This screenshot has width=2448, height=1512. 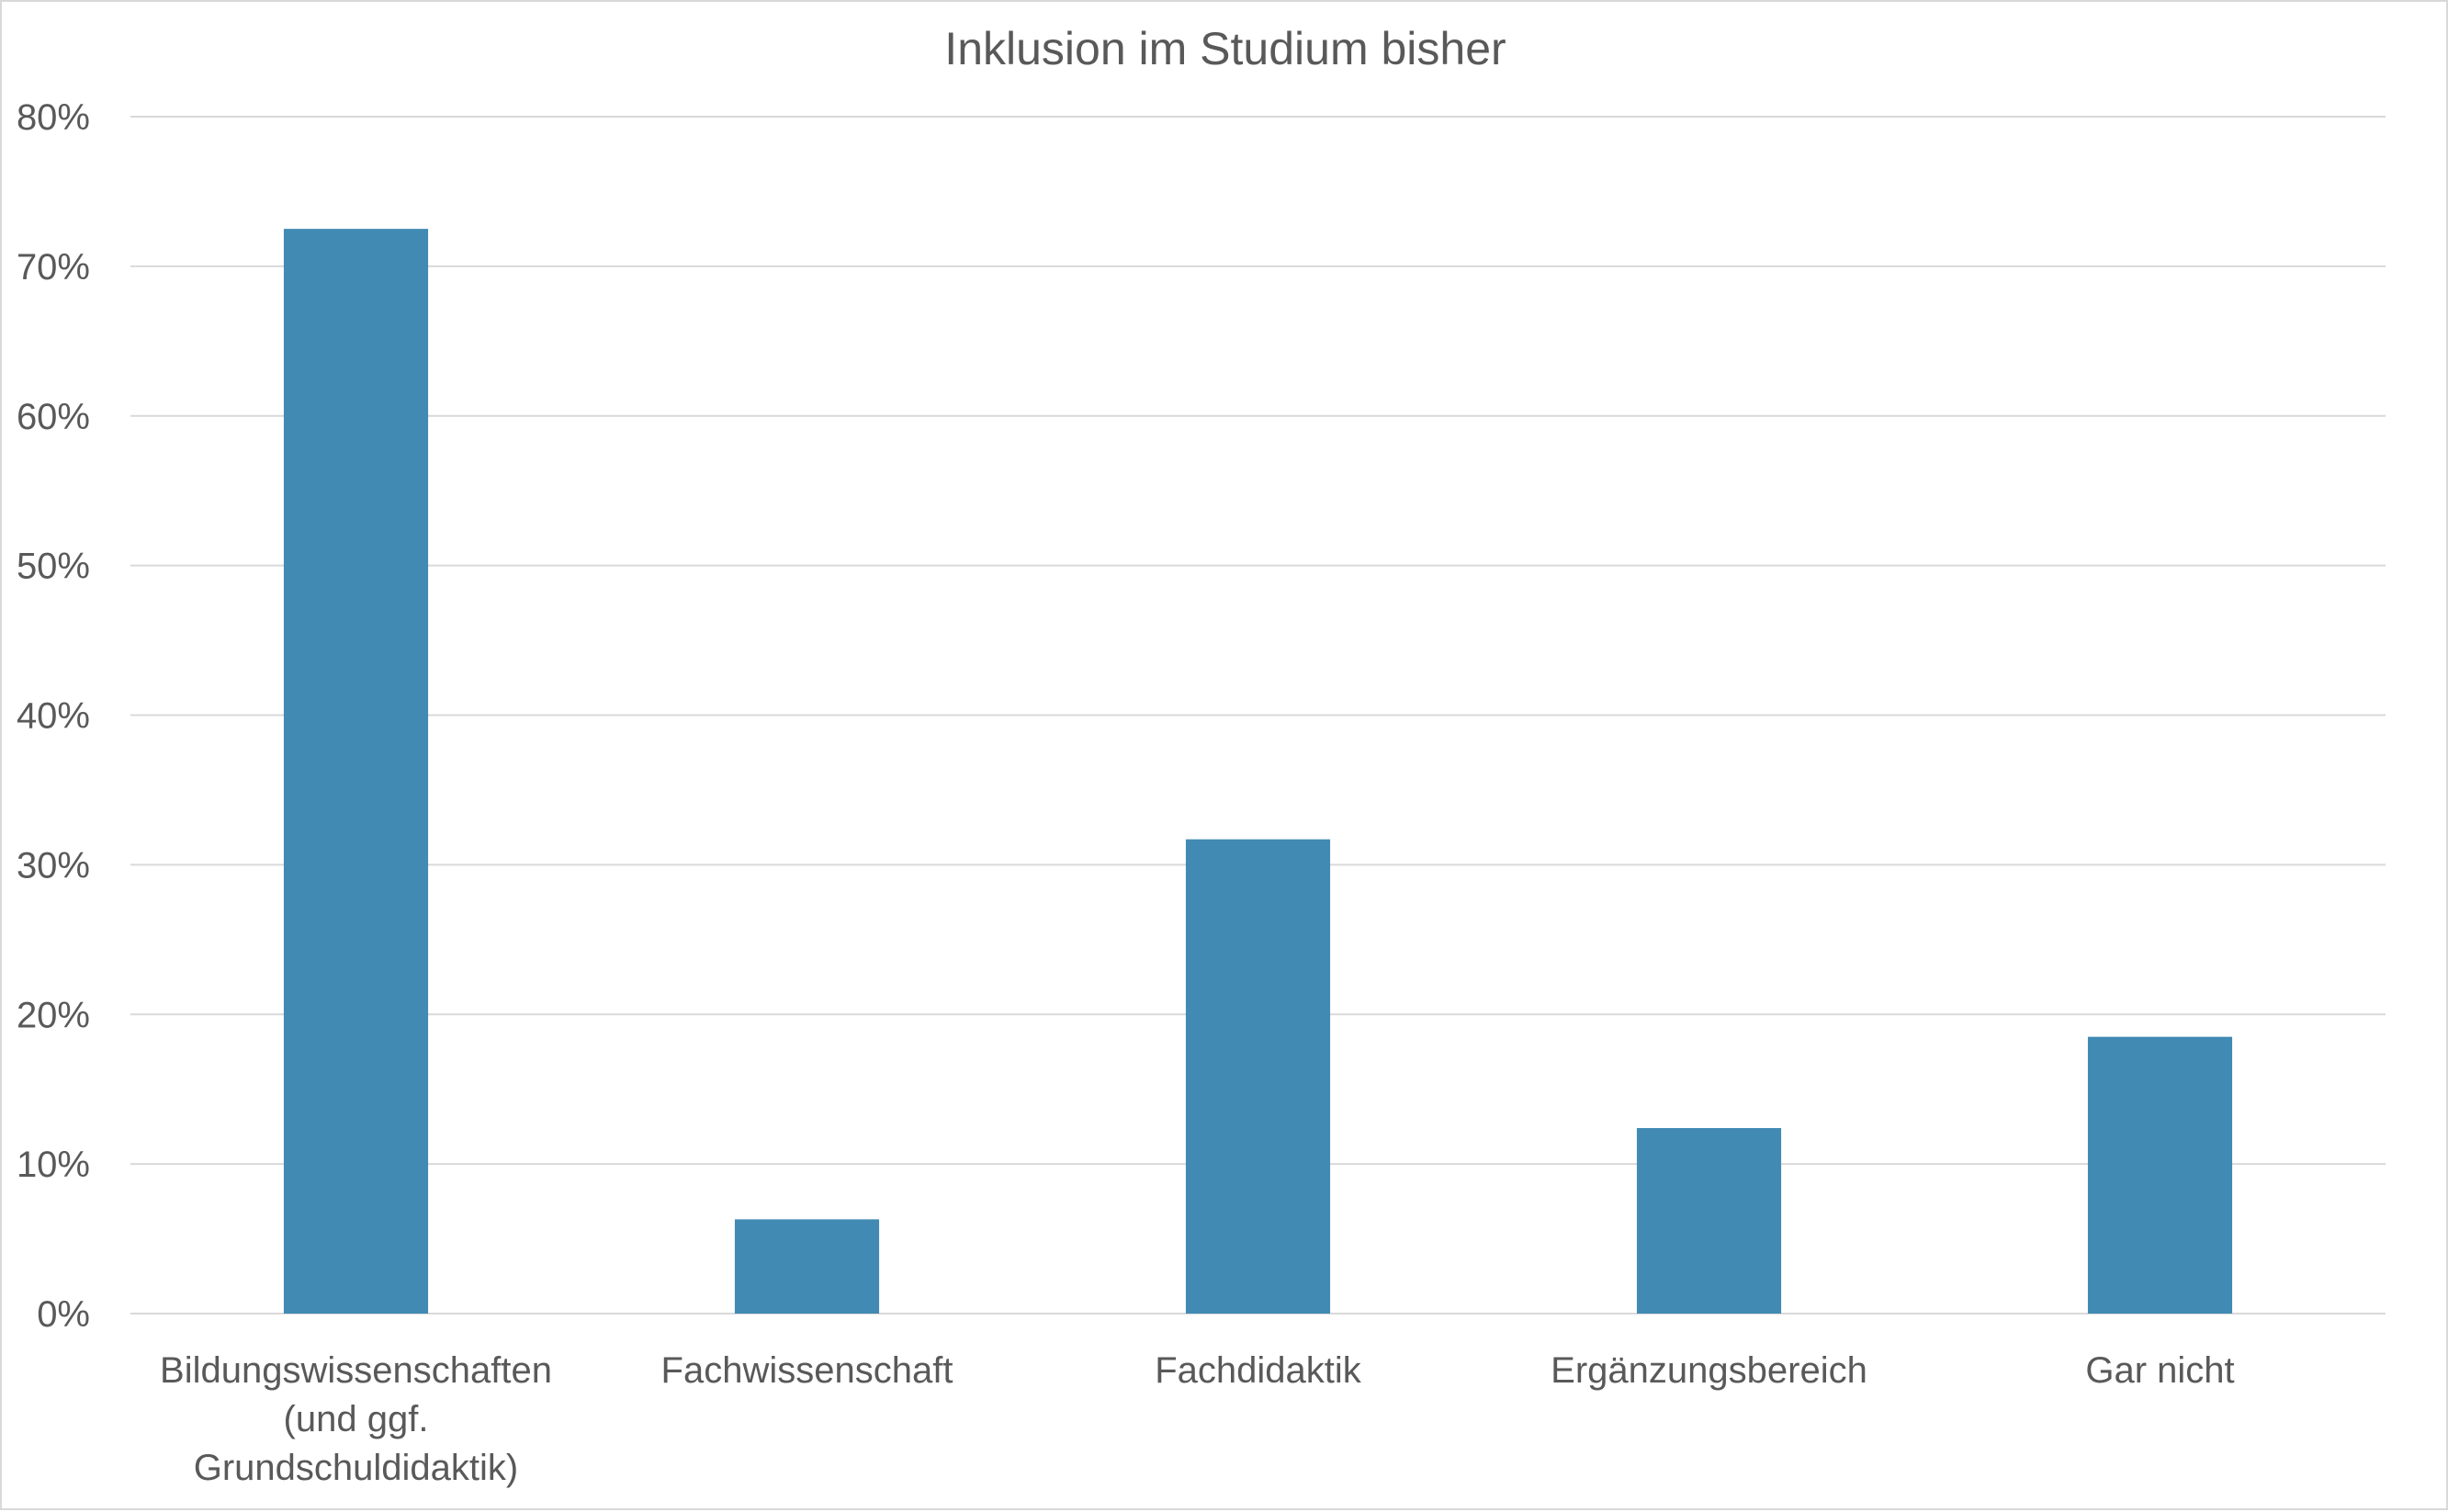 I want to click on x-category-label-line: Gar nicht, so click(x=2159, y=1370).